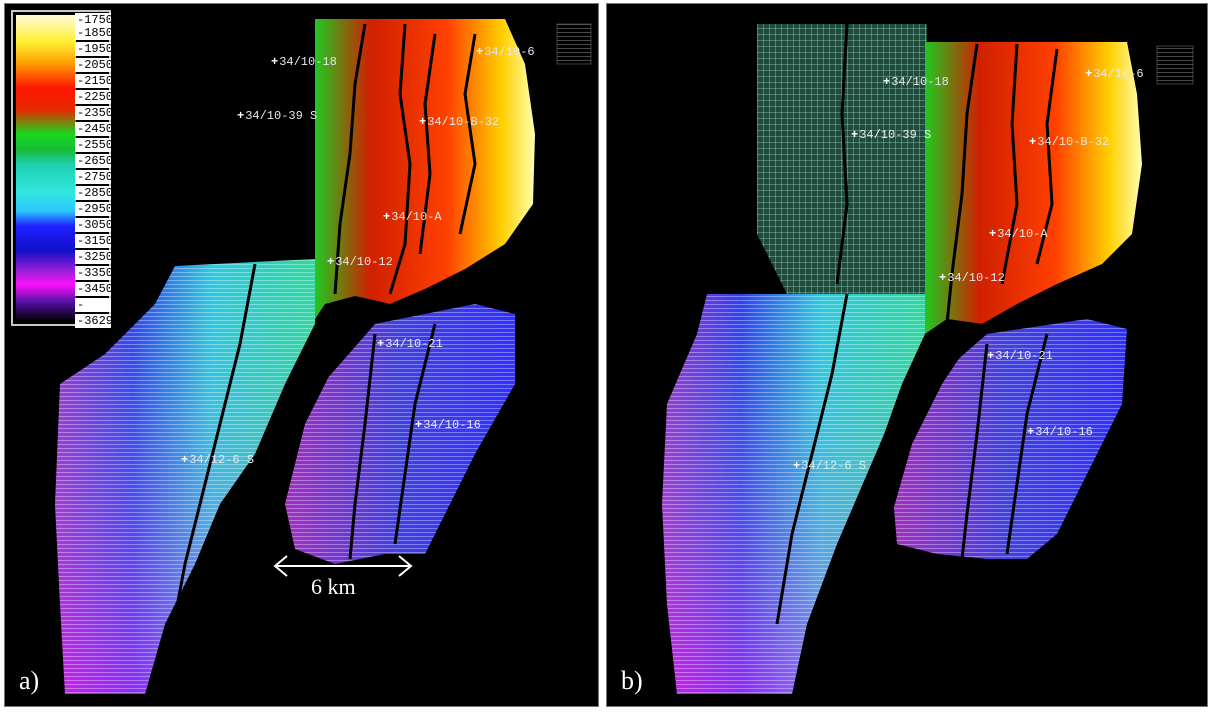  Describe the element at coordinates (343, 566) in the screenshot. I see `scale-bar` at that location.